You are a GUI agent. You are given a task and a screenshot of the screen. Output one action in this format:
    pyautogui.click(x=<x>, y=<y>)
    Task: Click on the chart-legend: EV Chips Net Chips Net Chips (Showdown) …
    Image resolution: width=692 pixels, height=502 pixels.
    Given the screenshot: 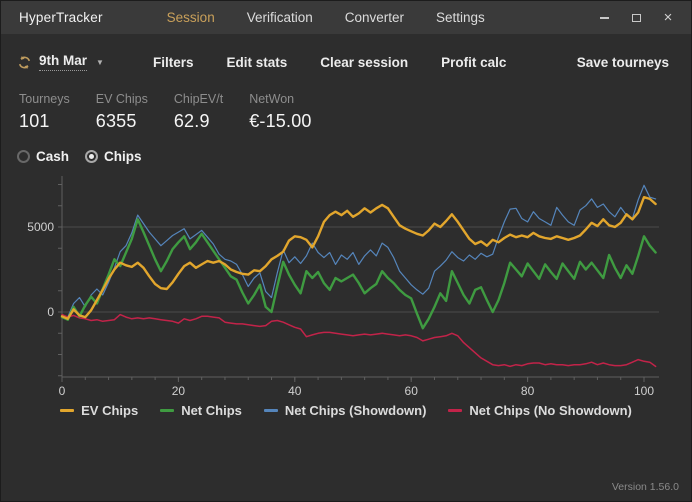 What is the action you would take?
    pyautogui.click(x=346, y=410)
    